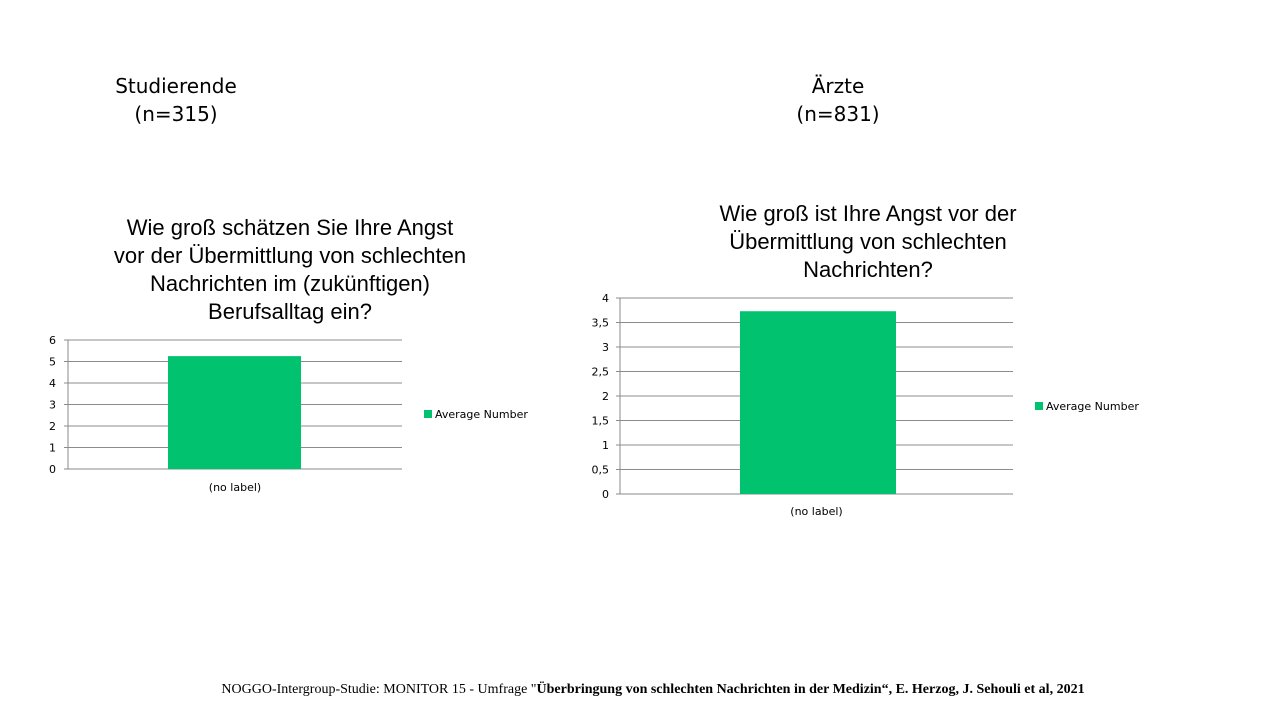  I want to click on y-tick-label: 0,5, so click(601, 470).